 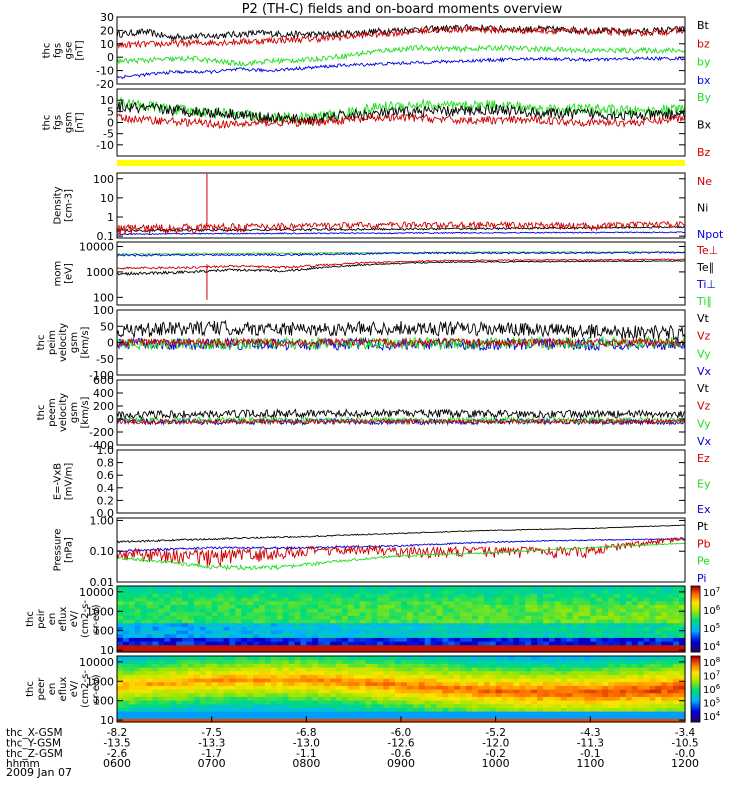 I want to click on y-axis-label: gsm, so click(x=74, y=342).